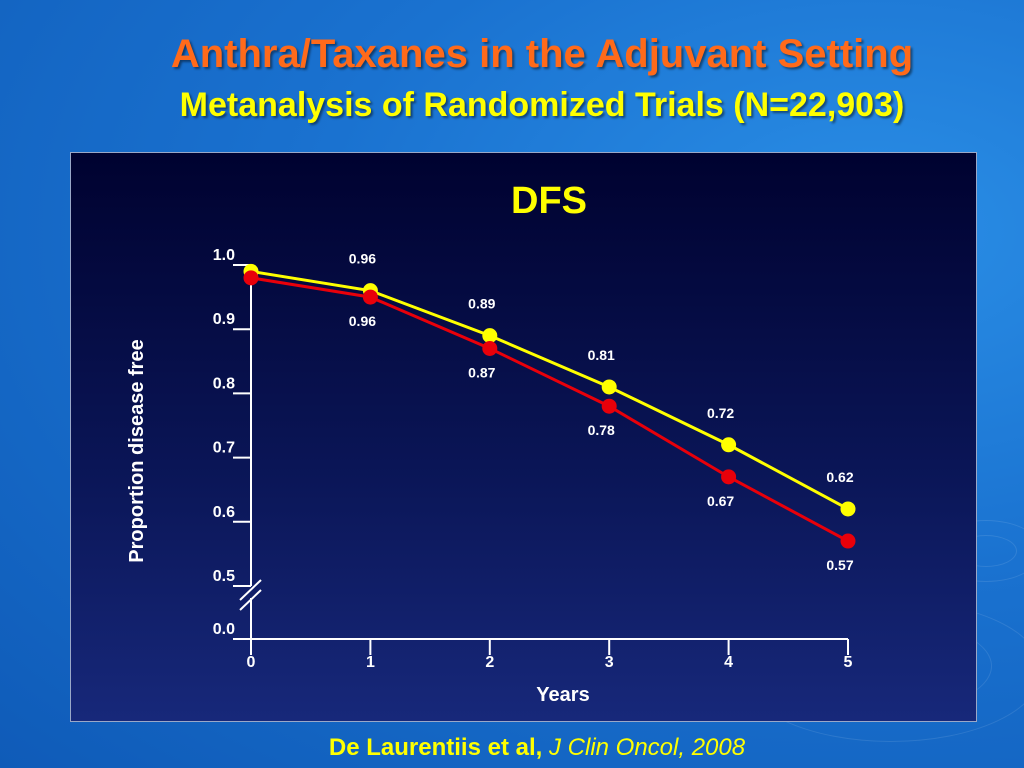  Describe the element at coordinates (370, 662) in the screenshot. I see `x-tick-label: 1` at that location.